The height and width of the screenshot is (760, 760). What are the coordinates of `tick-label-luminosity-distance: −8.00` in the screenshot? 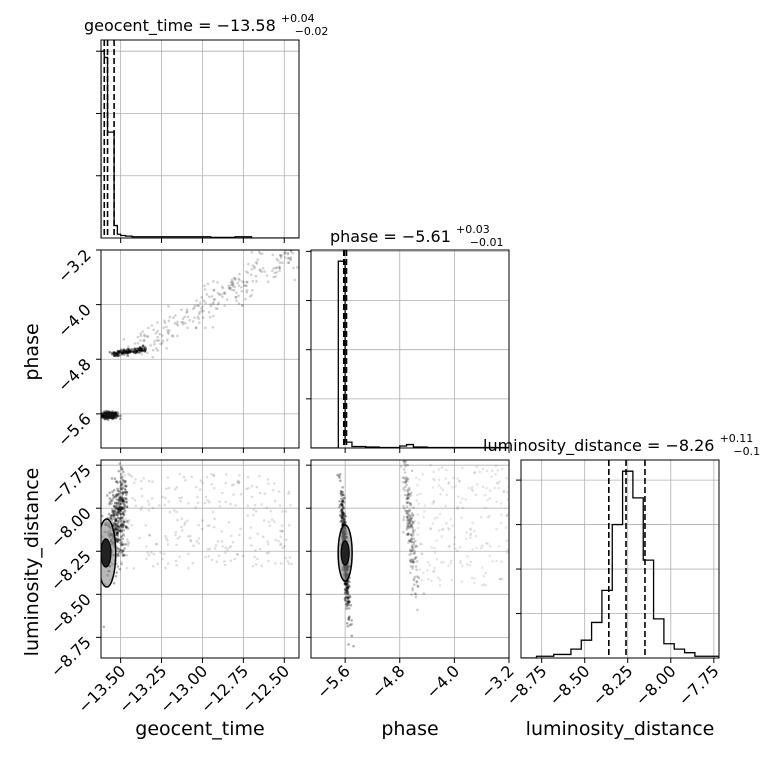 It's located at (656, 685).